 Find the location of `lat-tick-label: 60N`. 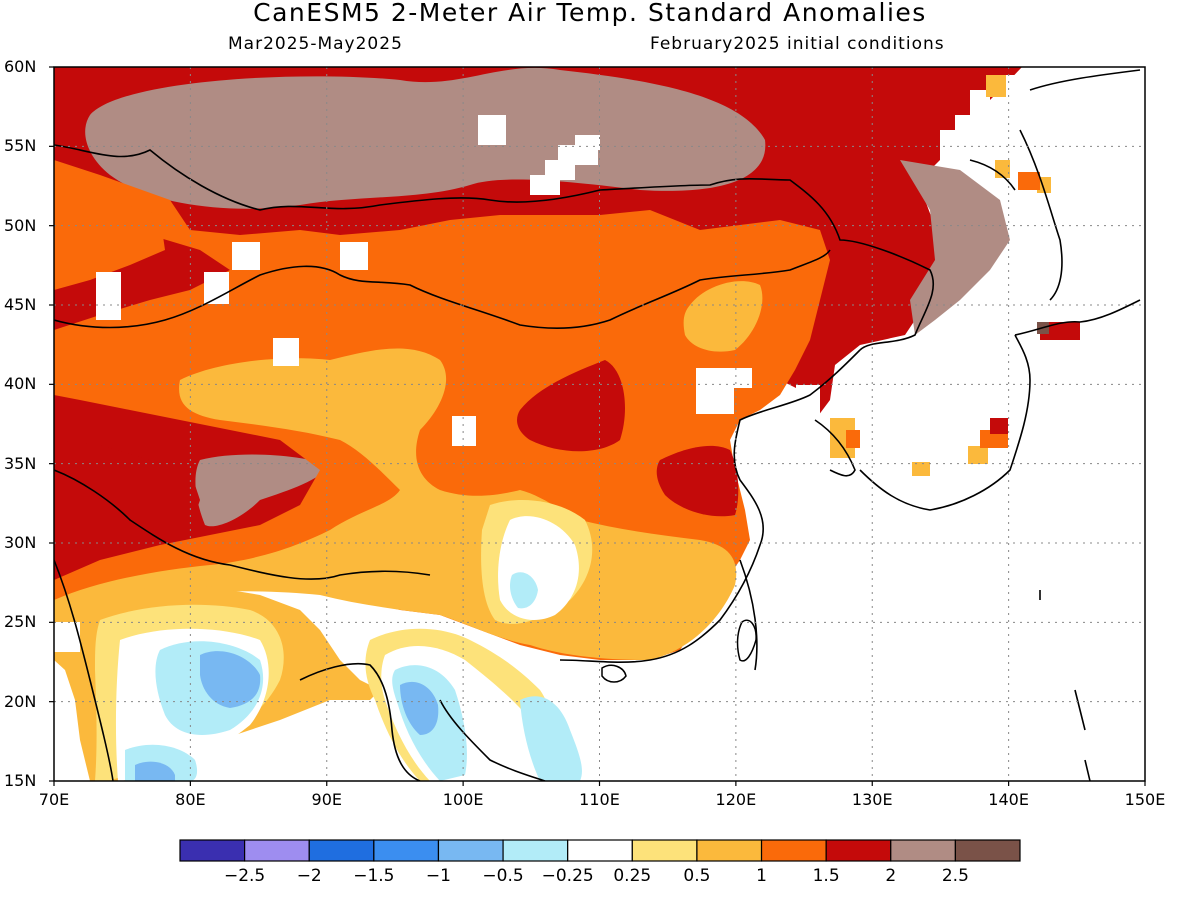

lat-tick-label: 60N is located at coordinates (20, 66).